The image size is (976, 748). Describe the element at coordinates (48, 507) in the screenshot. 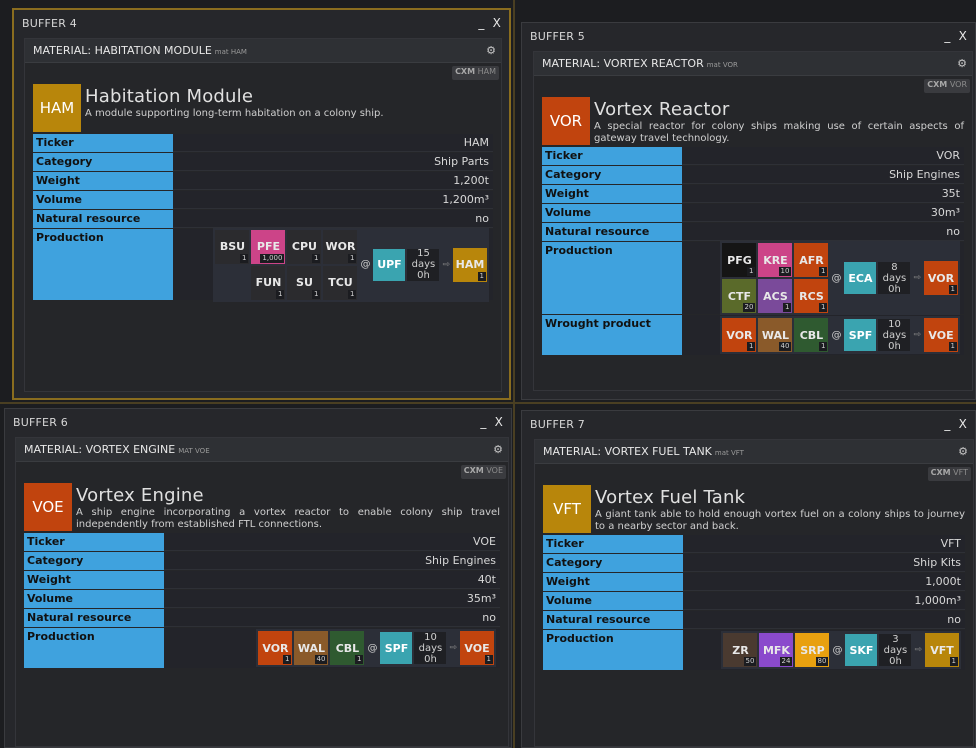

I see `material-icon: VOE` at that location.